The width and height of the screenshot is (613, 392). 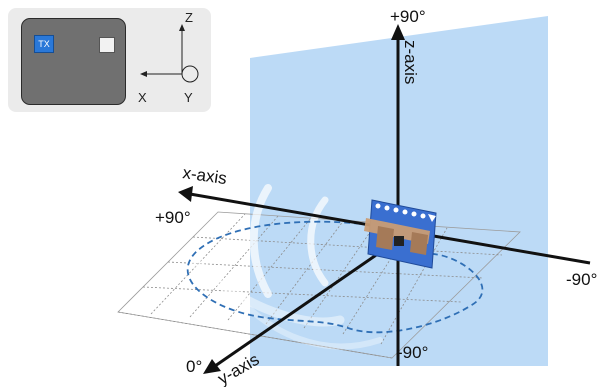 What do you see at coordinates (301, 306) in the screenshot?
I see `y-axis-arrow` at bounding box center [301, 306].